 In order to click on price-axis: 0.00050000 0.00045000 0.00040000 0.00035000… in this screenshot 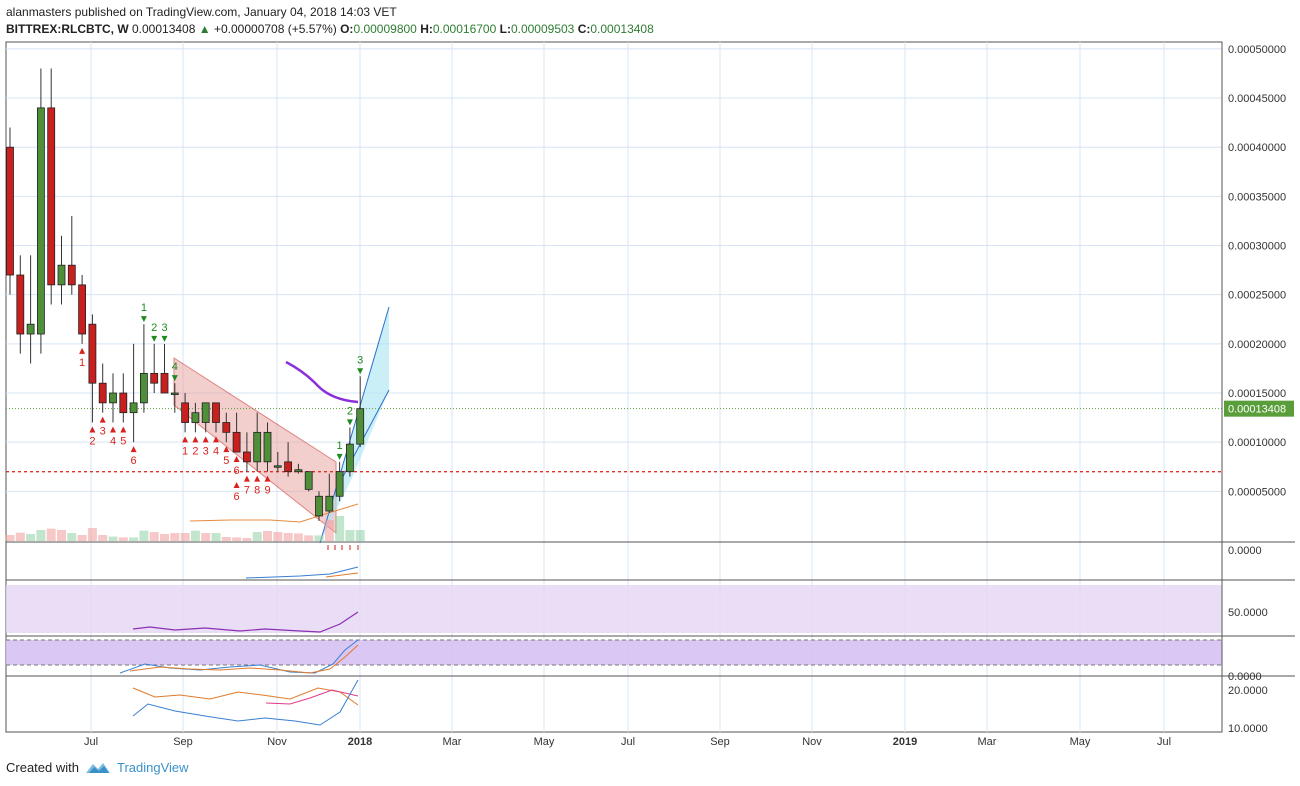, I will do `click(1257, 387)`.